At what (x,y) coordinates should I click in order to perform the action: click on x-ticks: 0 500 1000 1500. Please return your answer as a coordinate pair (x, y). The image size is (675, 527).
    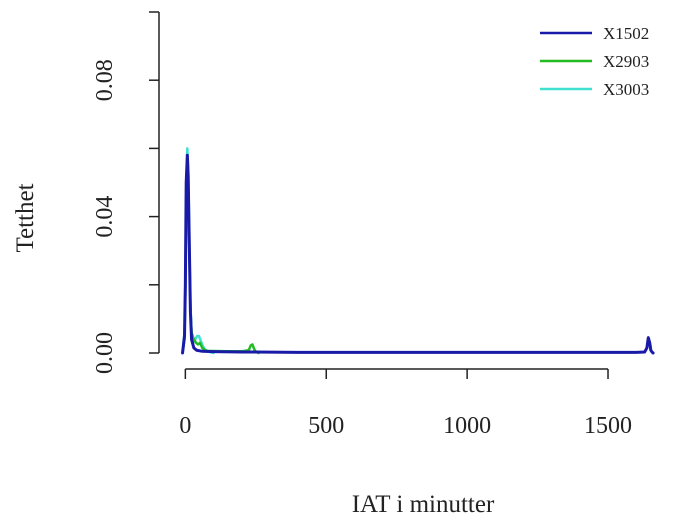
    Looking at the image, I should click on (405, 404).